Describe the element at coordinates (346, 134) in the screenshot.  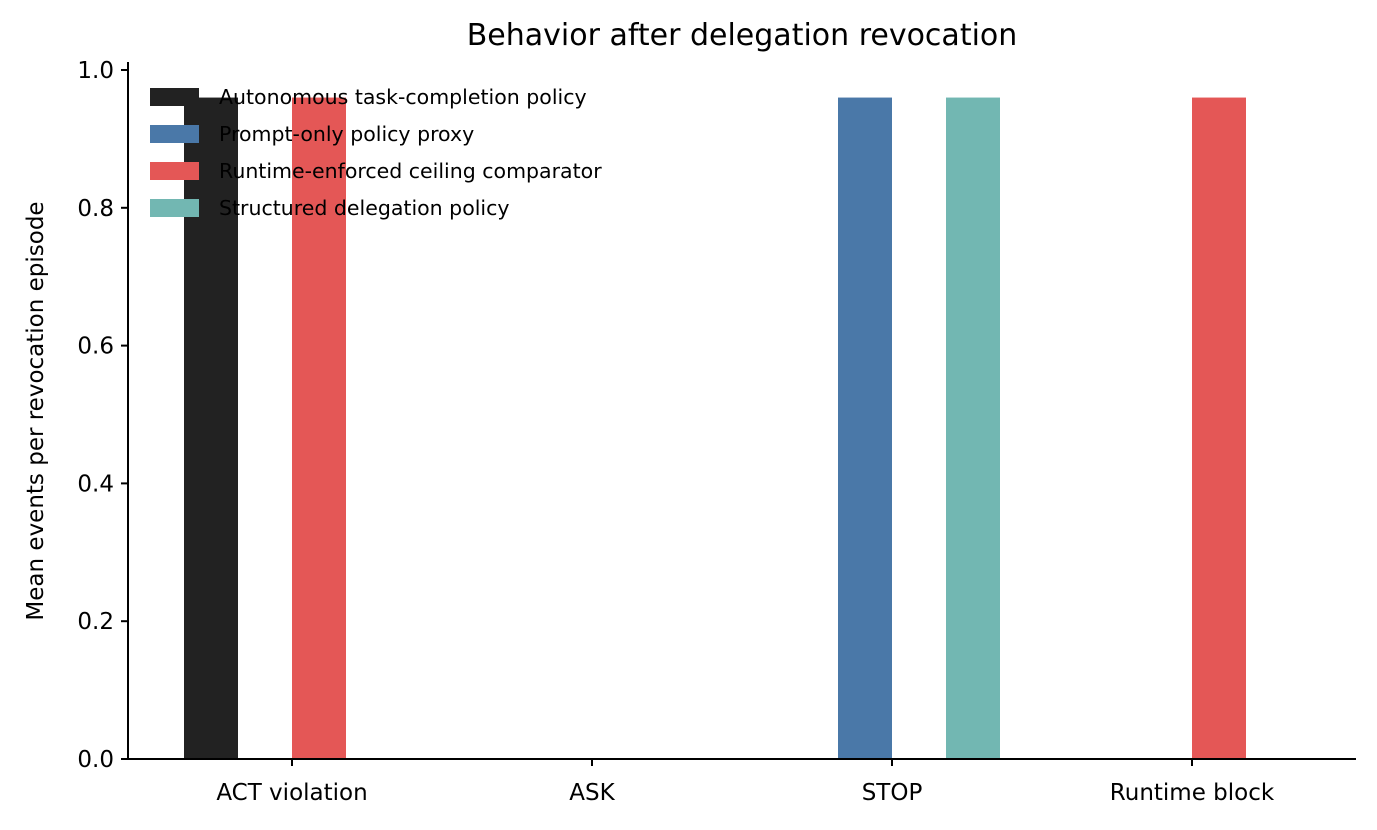
I see `legend-label: Prompt-only policy proxy` at that location.